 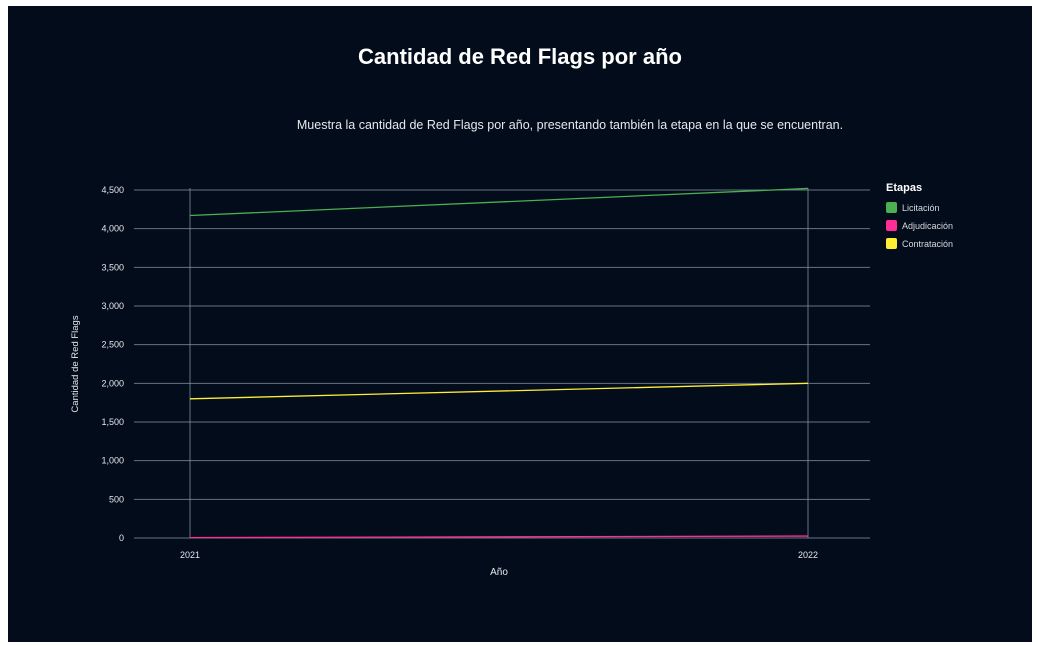 I want to click on legend-label: Licitación, so click(x=921, y=207).